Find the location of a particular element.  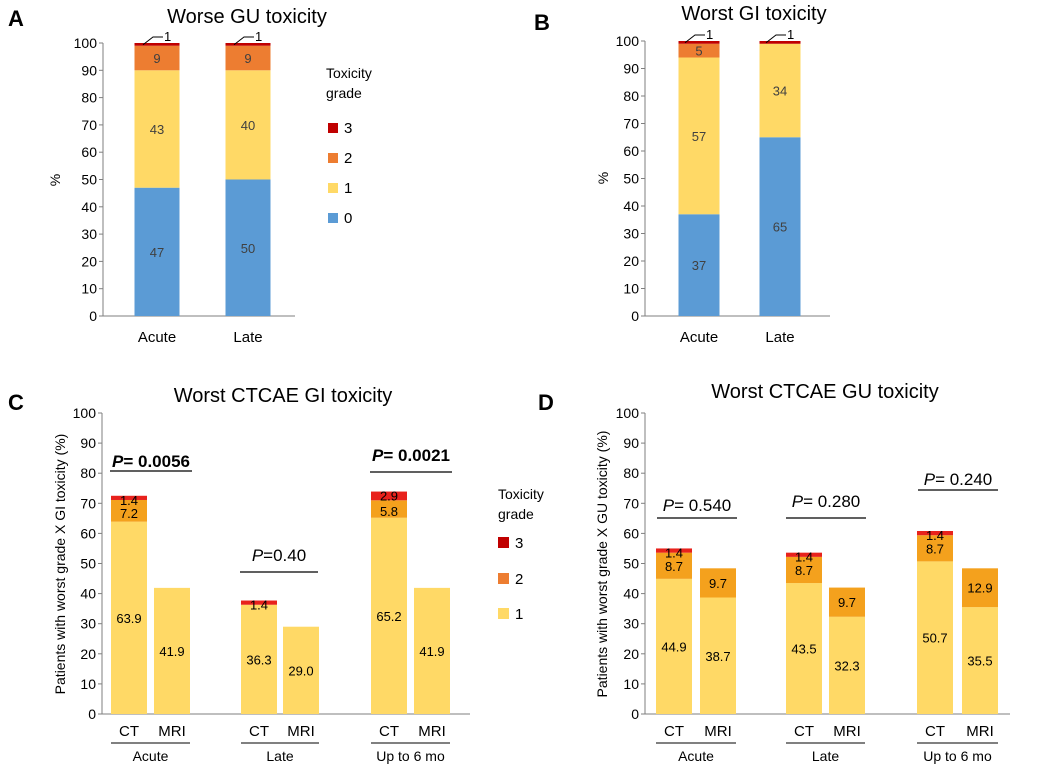

p-value: P= 0.0021 is located at coordinates (411, 455).